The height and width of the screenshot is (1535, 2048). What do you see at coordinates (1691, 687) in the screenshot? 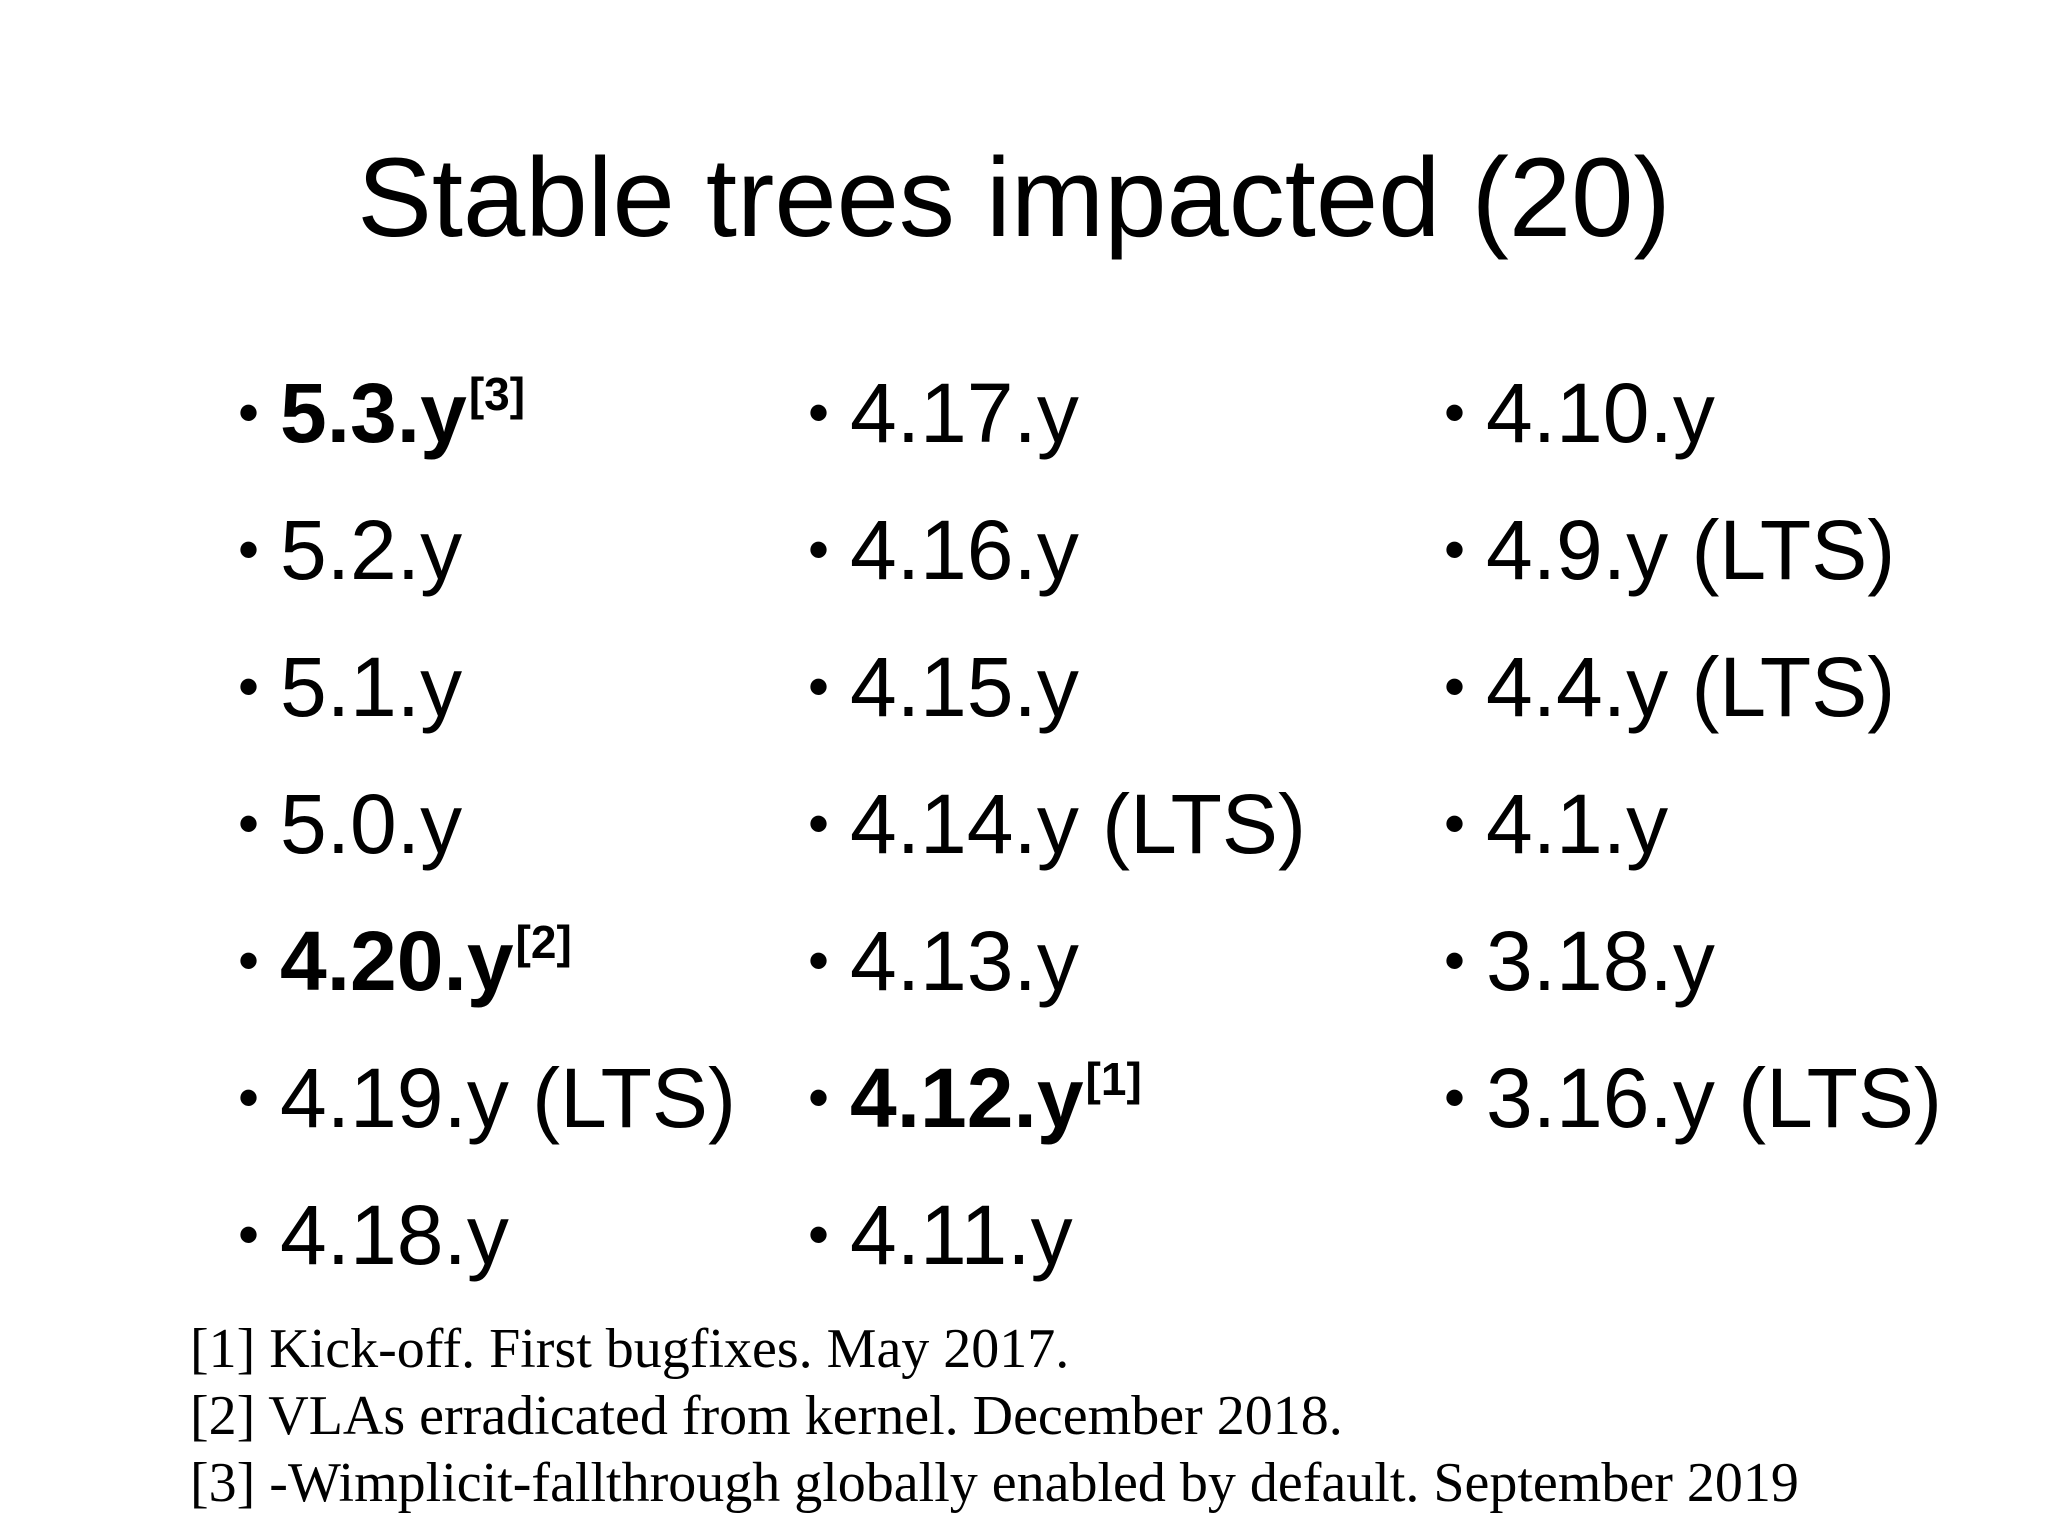
I see `tree-version-label: 4.4.y (LTS)` at bounding box center [1691, 687].